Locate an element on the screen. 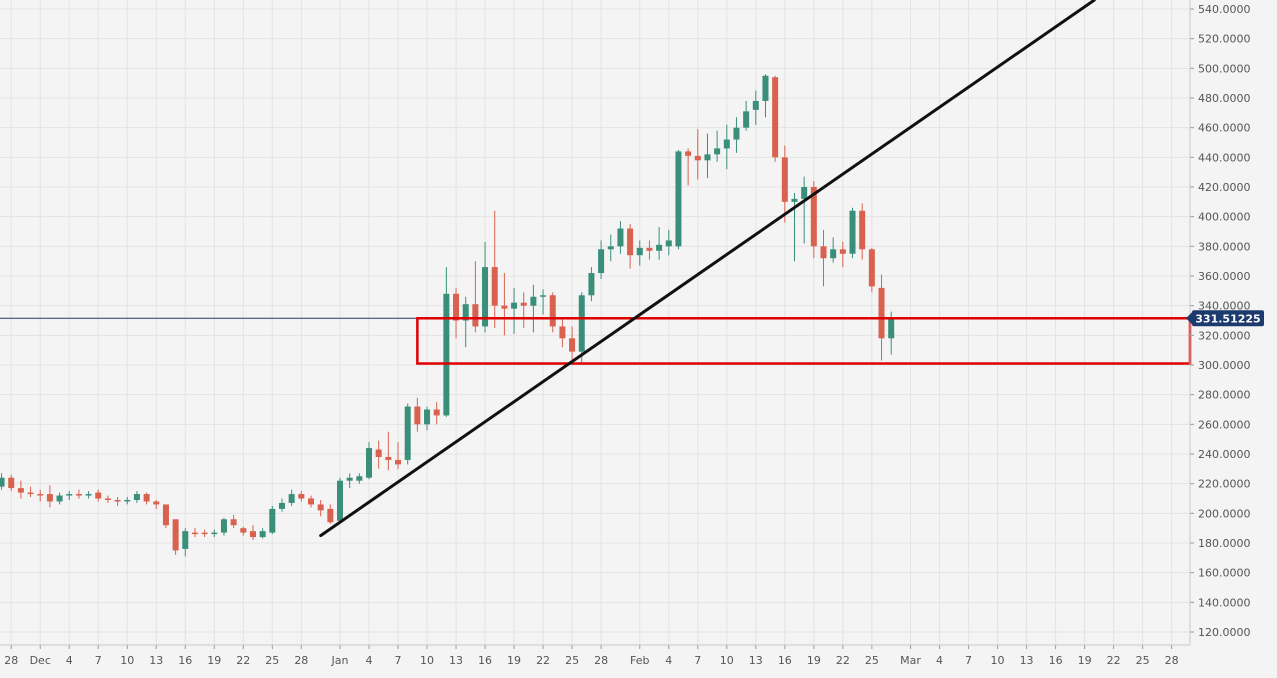 This screenshot has height=678, width=1277. x-tick-label: Mar is located at coordinates (910, 660).